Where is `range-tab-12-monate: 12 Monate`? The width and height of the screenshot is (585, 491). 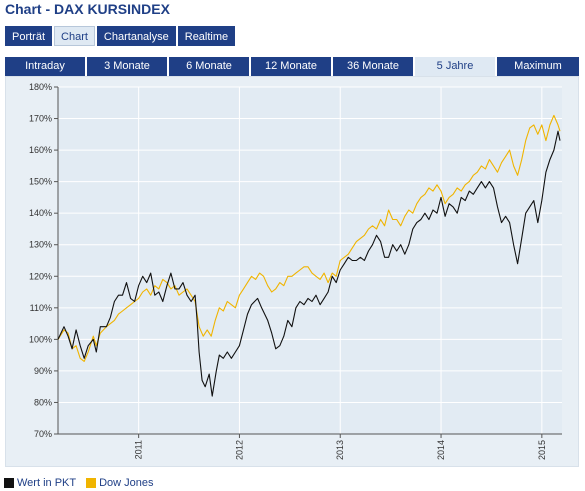
range-tab-12-monate: 12 Monate is located at coordinates (291, 66).